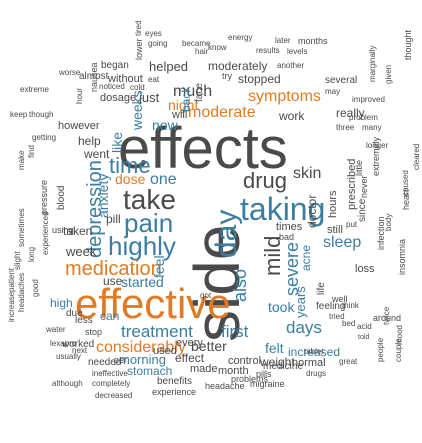  Describe the element at coordinates (364, 326) in the screenshot. I see `word-acid: acid` at that location.